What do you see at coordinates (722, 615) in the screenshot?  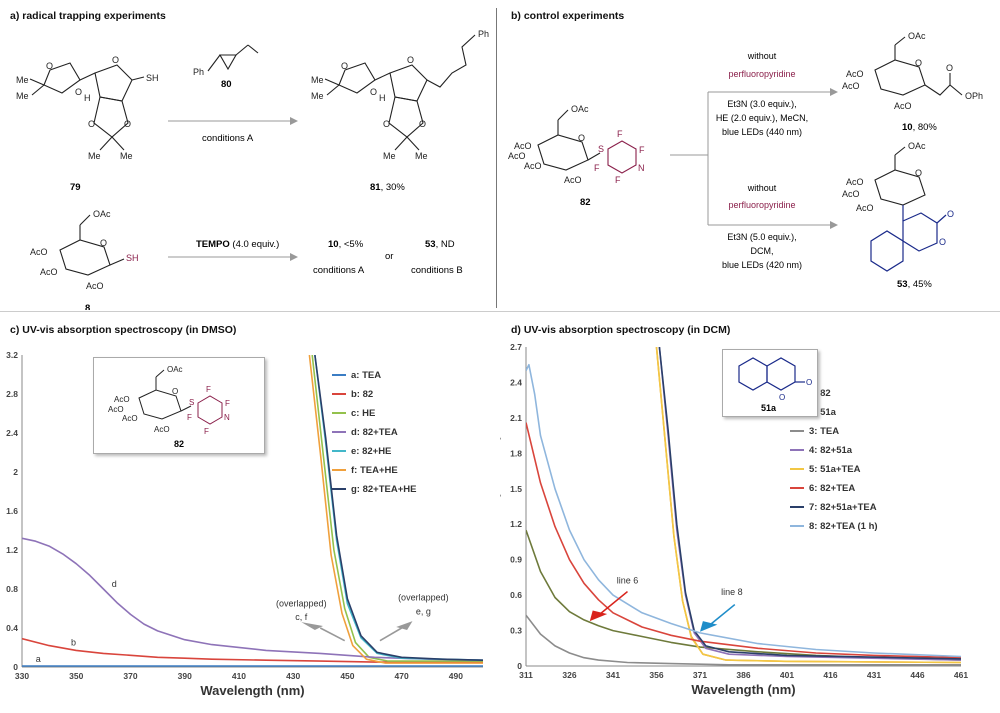 I see `arrow-line8` at bounding box center [722, 615].